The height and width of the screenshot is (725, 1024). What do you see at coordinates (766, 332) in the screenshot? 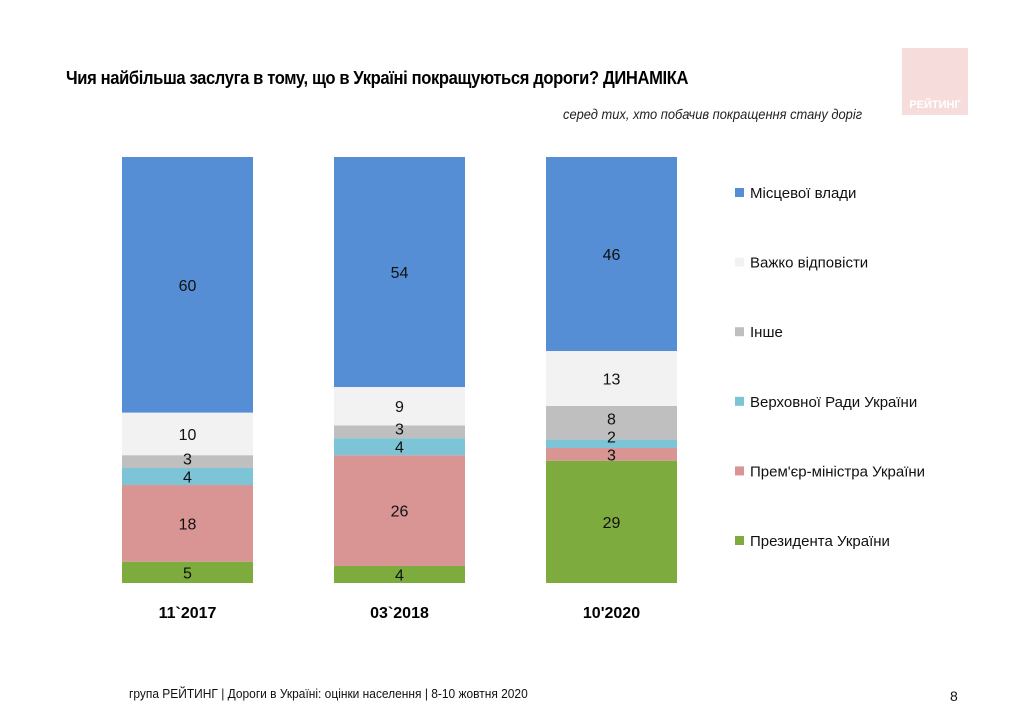
I see `legend-label: Інше` at bounding box center [766, 332].